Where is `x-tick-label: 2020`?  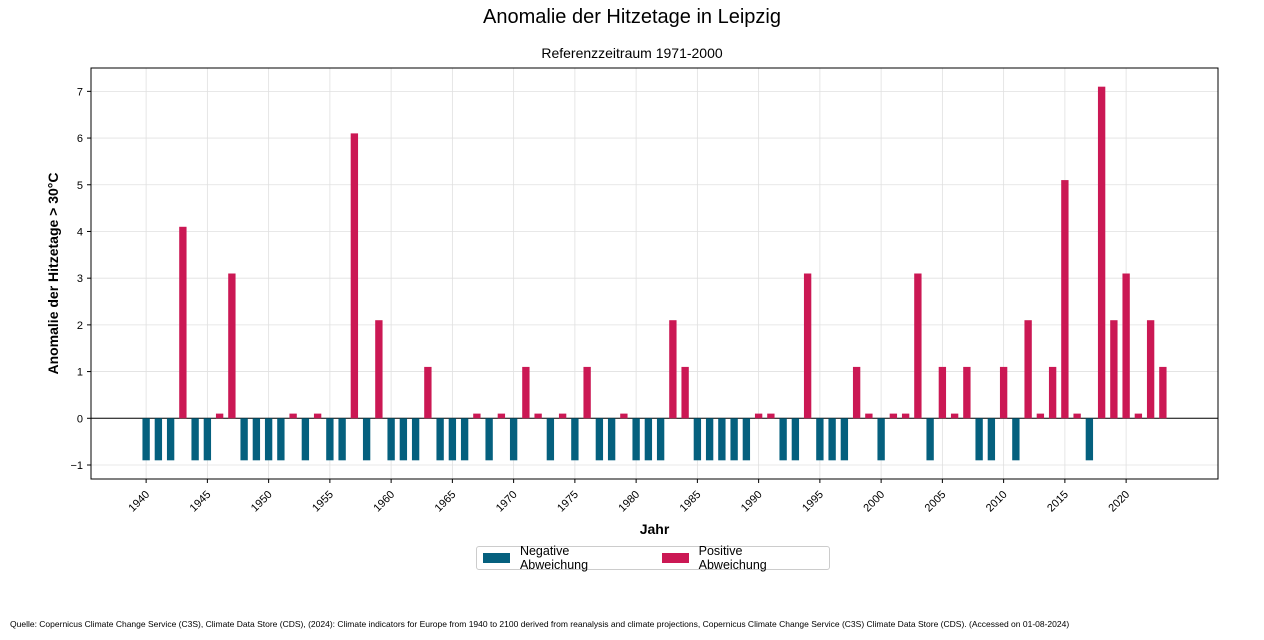
x-tick-label: 2020 is located at coordinates (1119, 502).